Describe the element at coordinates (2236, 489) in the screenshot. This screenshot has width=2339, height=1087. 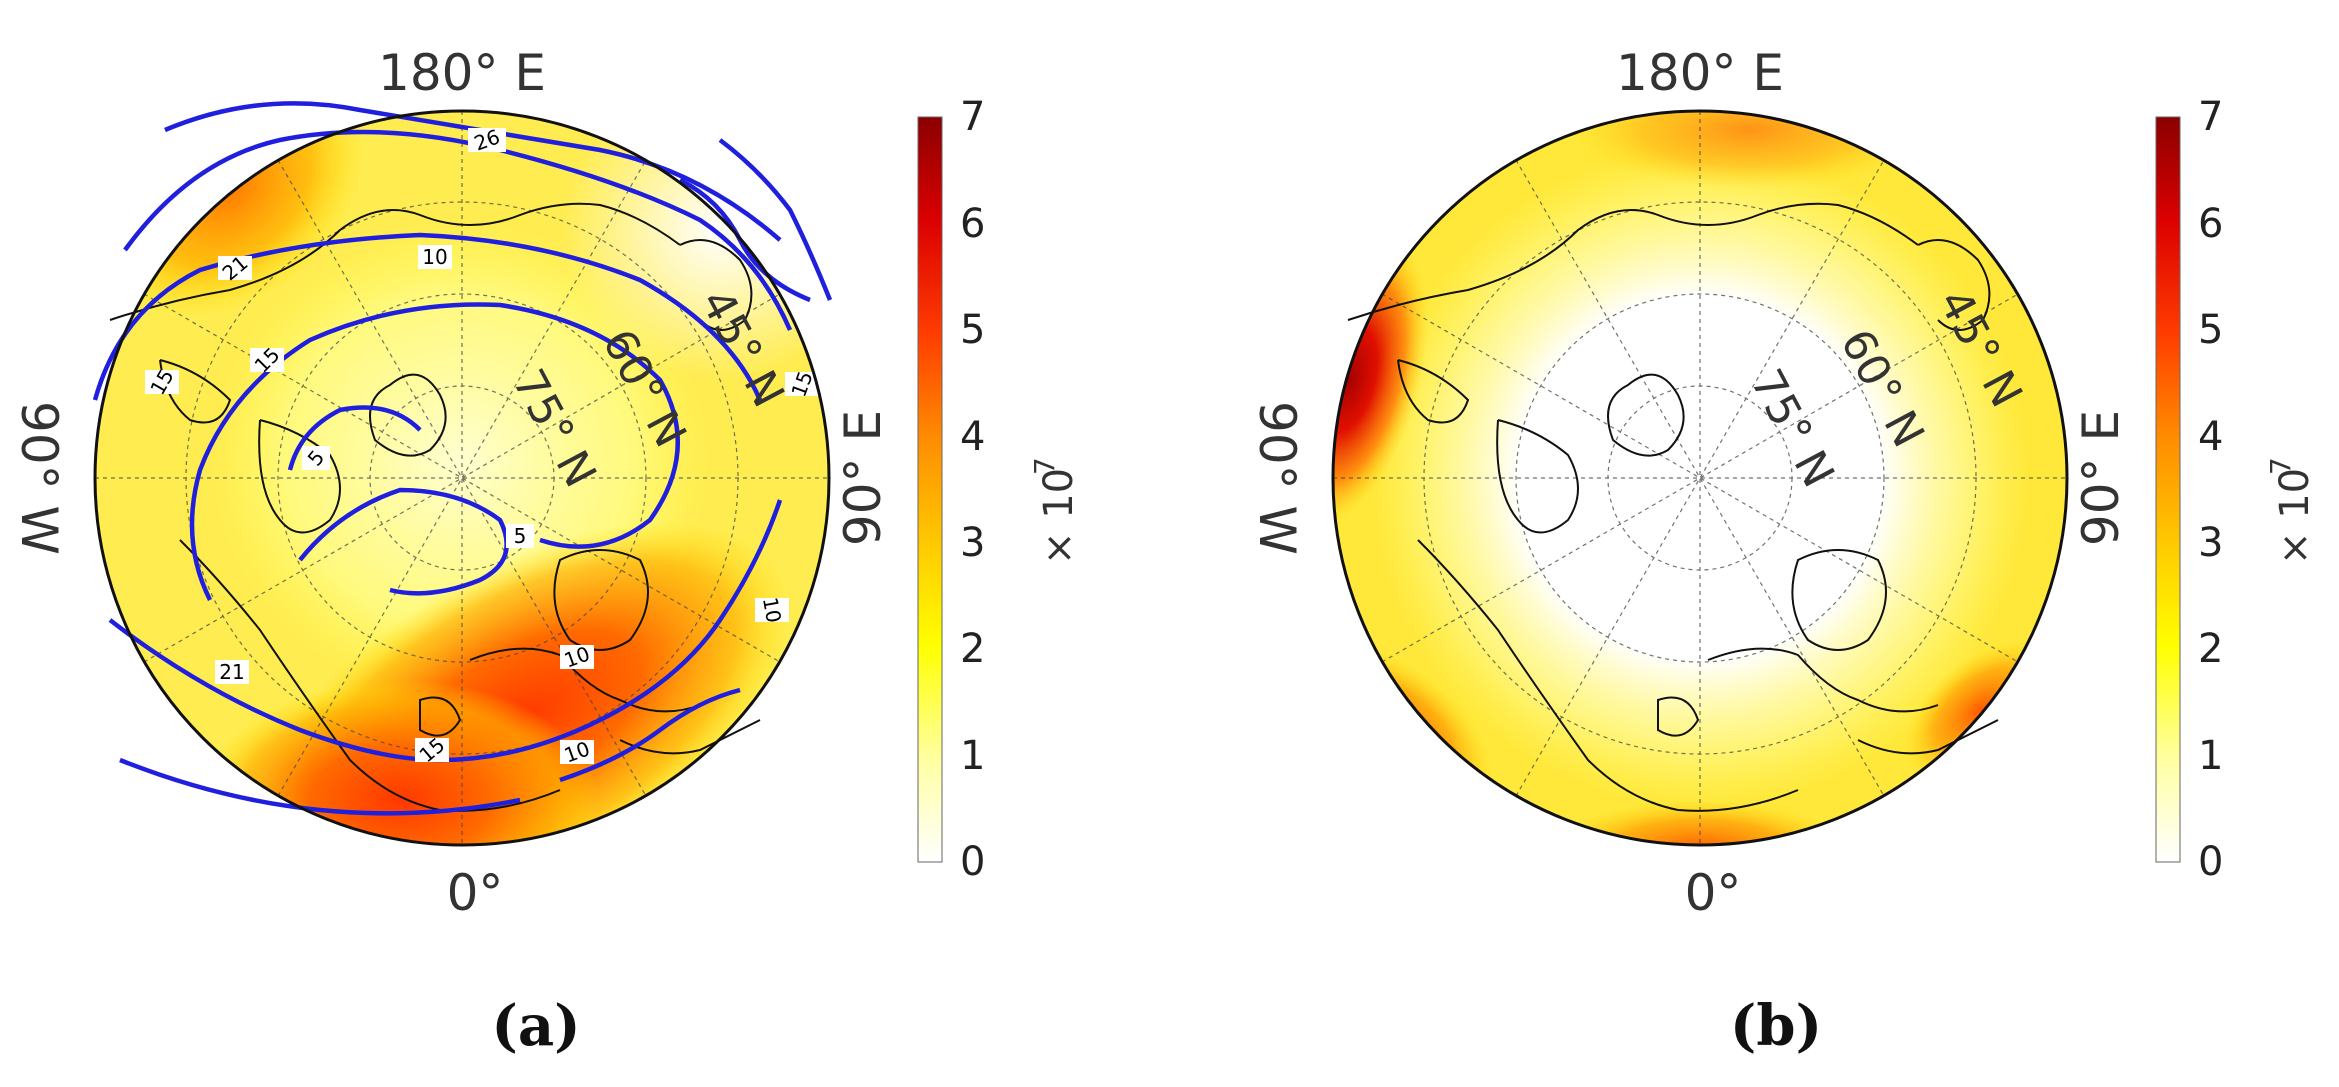
I see `colorbar-b: 0 1 2 3 4 5 6 7 × 10 7` at that location.